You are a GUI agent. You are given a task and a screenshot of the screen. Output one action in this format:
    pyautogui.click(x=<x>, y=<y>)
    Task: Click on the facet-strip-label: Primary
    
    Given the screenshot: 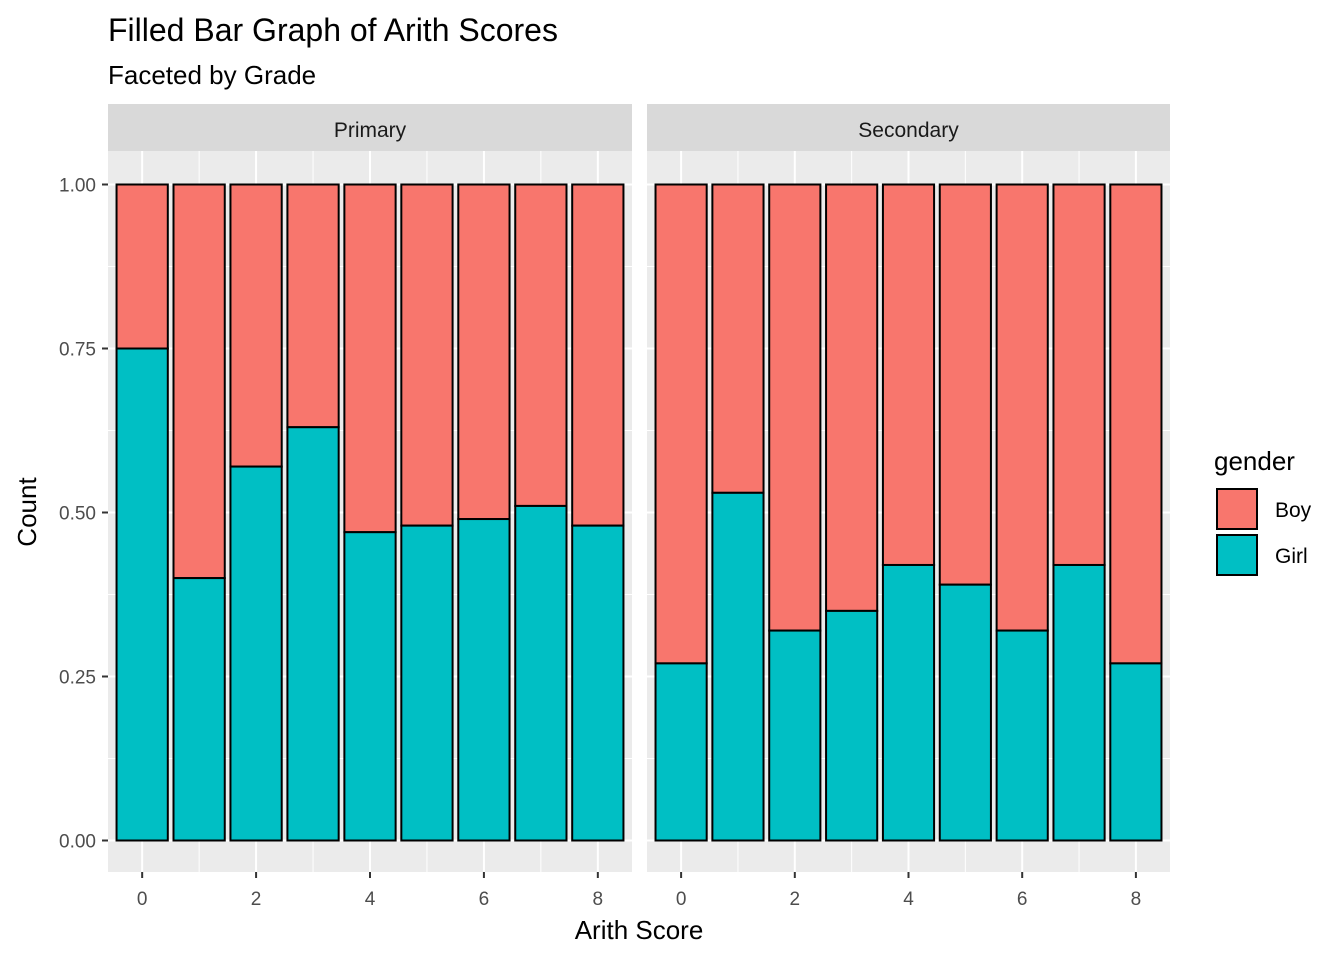 What is the action you would take?
    pyautogui.click(x=370, y=130)
    